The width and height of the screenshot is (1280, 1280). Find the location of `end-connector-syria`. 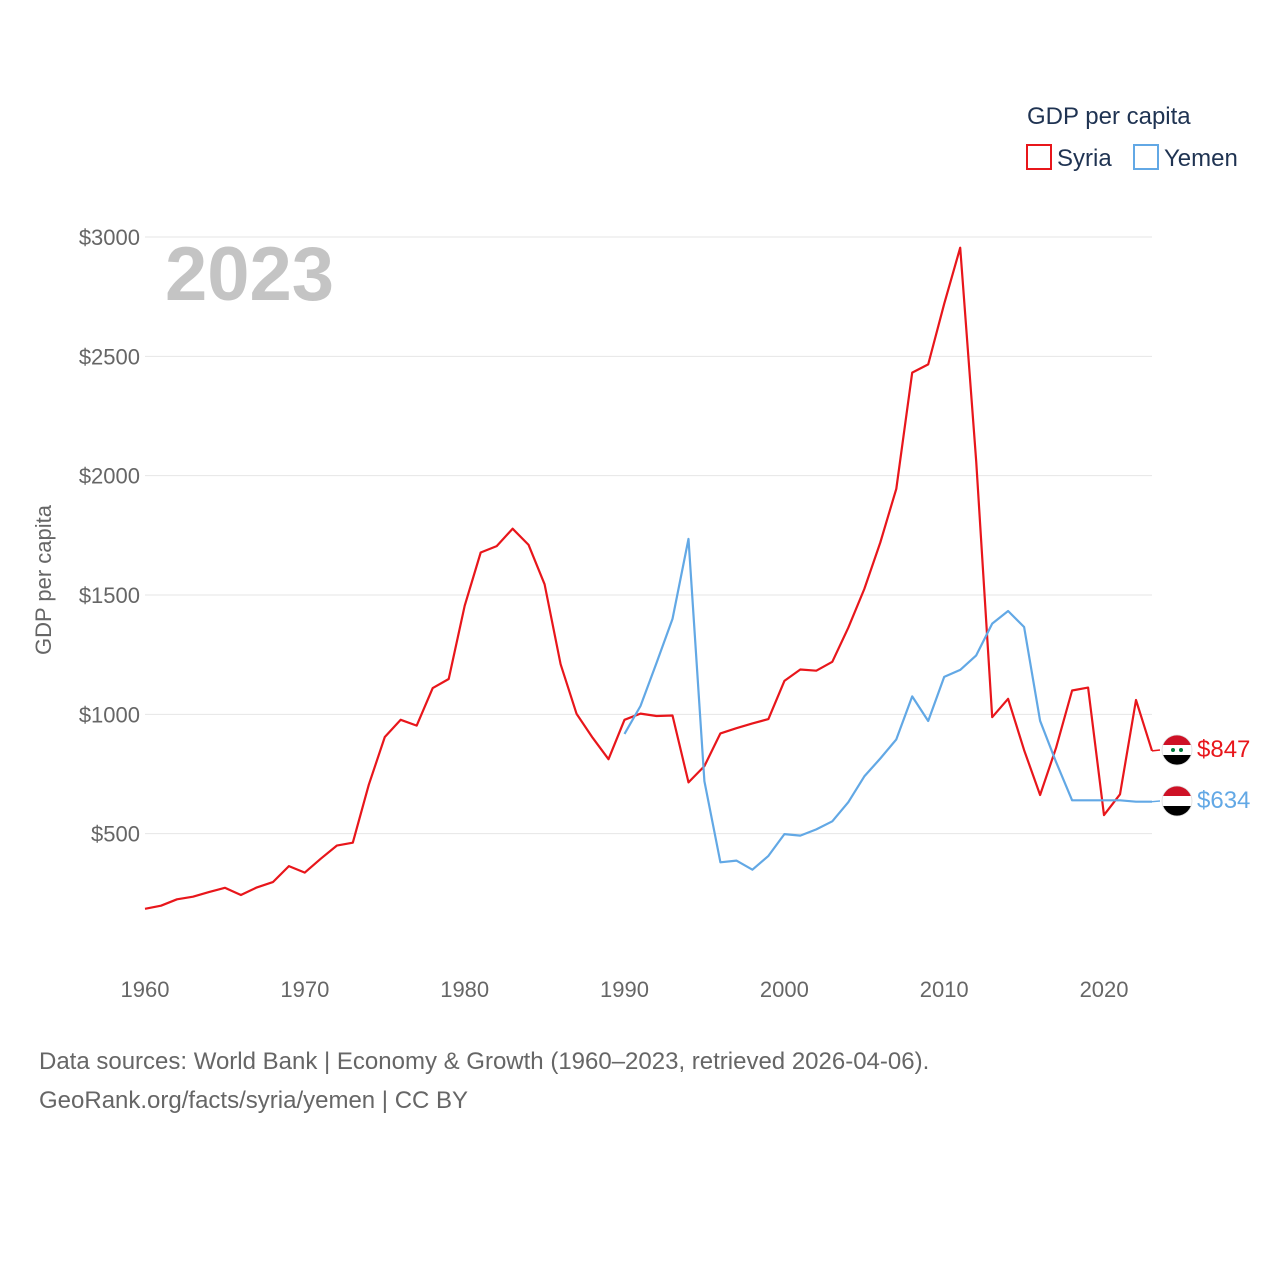

end-connector-syria is located at coordinates (1156, 750).